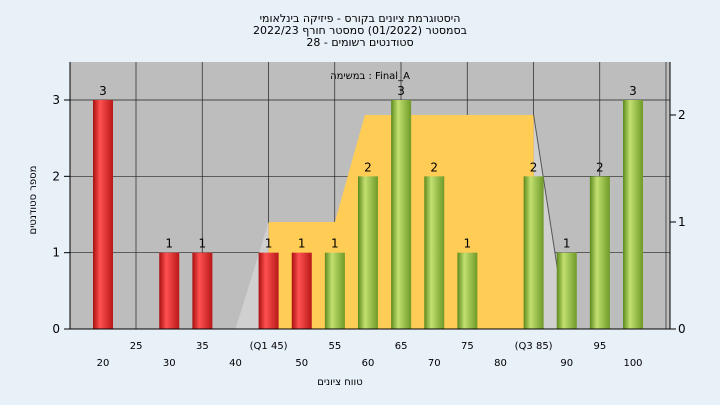 Image resolution: width=720 pixels, height=405 pixels. Describe the element at coordinates (682, 222) in the screenshot. I see `right-tick-label-1: 1` at that location.